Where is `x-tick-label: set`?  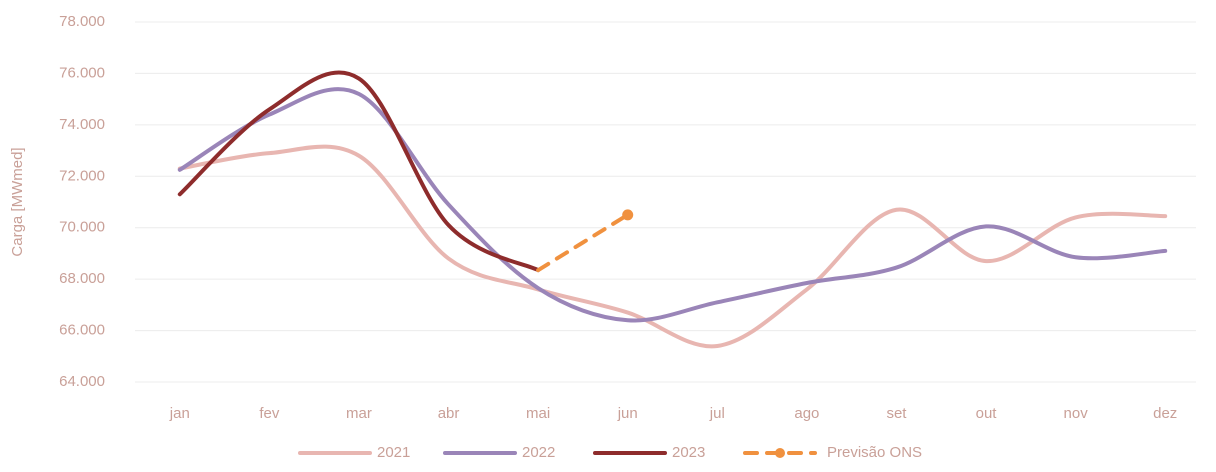
x-tick-label: set is located at coordinates (896, 413).